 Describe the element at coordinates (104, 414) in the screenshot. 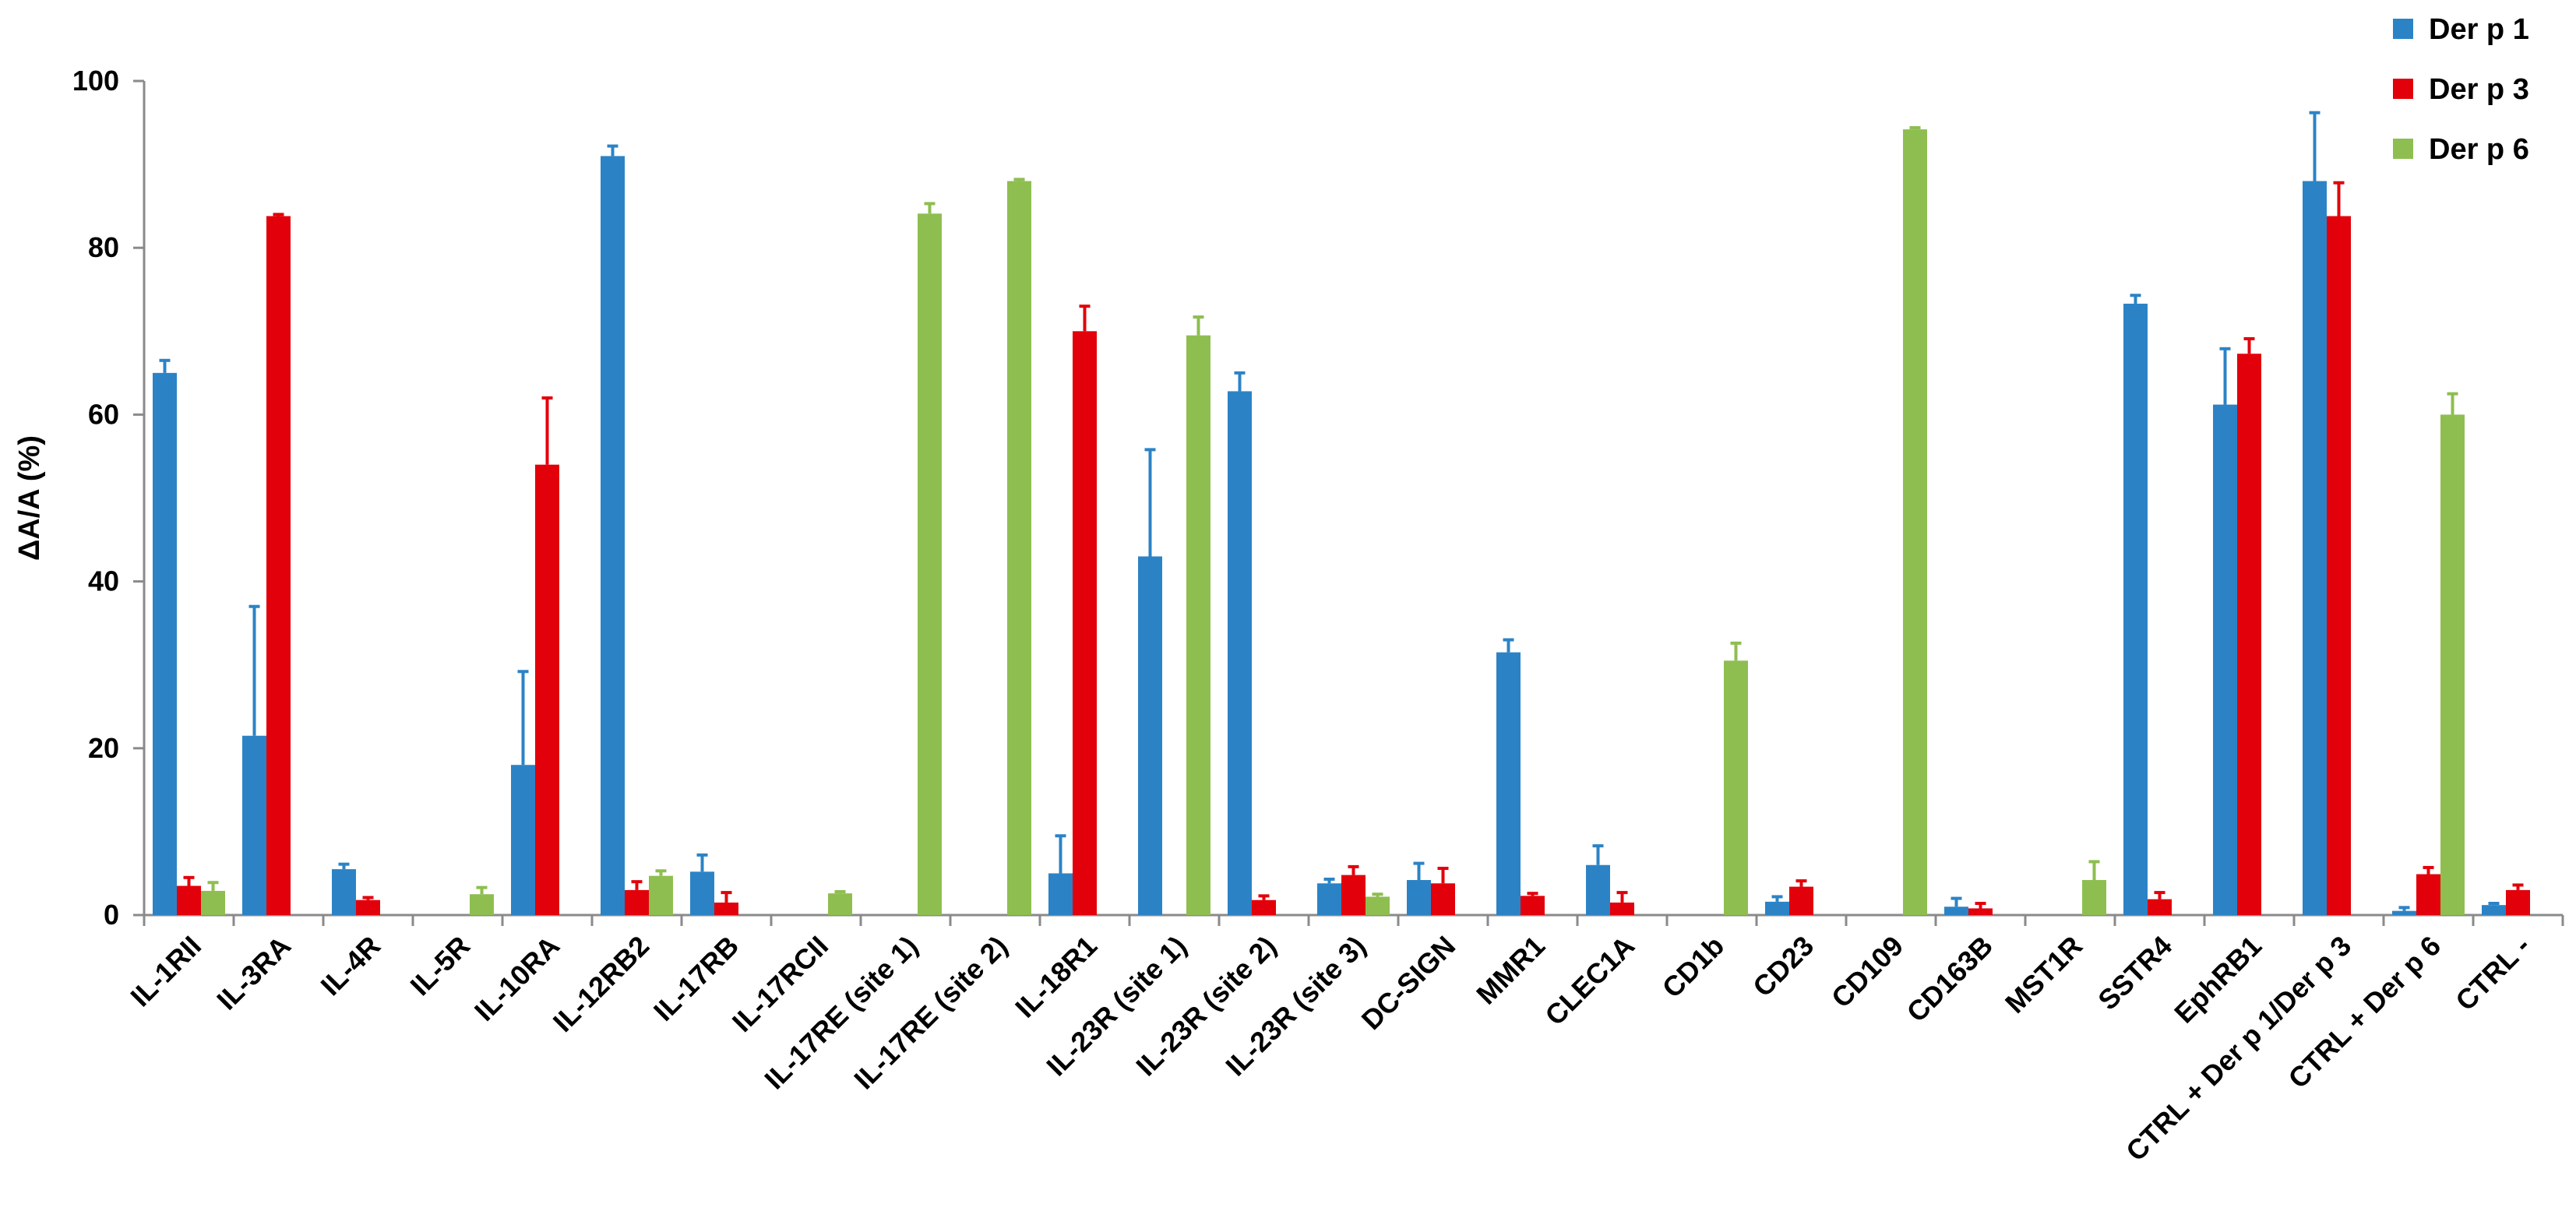

I see `y-tick-label: 60` at that location.